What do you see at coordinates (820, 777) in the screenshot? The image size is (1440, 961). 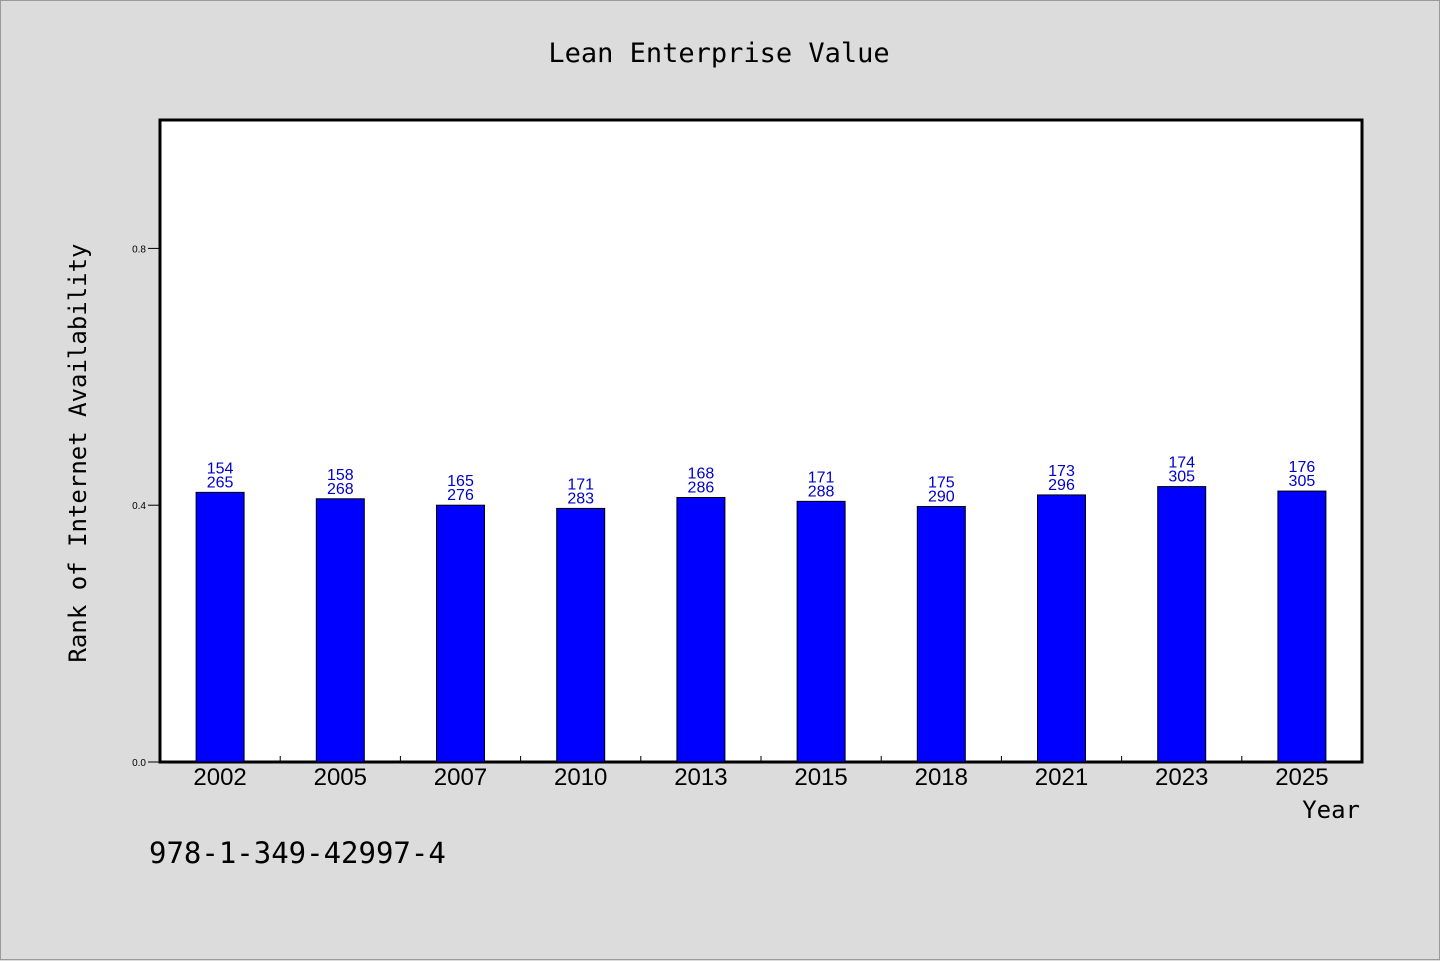 I see `x-tick-label: 2015` at bounding box center [820, 777].